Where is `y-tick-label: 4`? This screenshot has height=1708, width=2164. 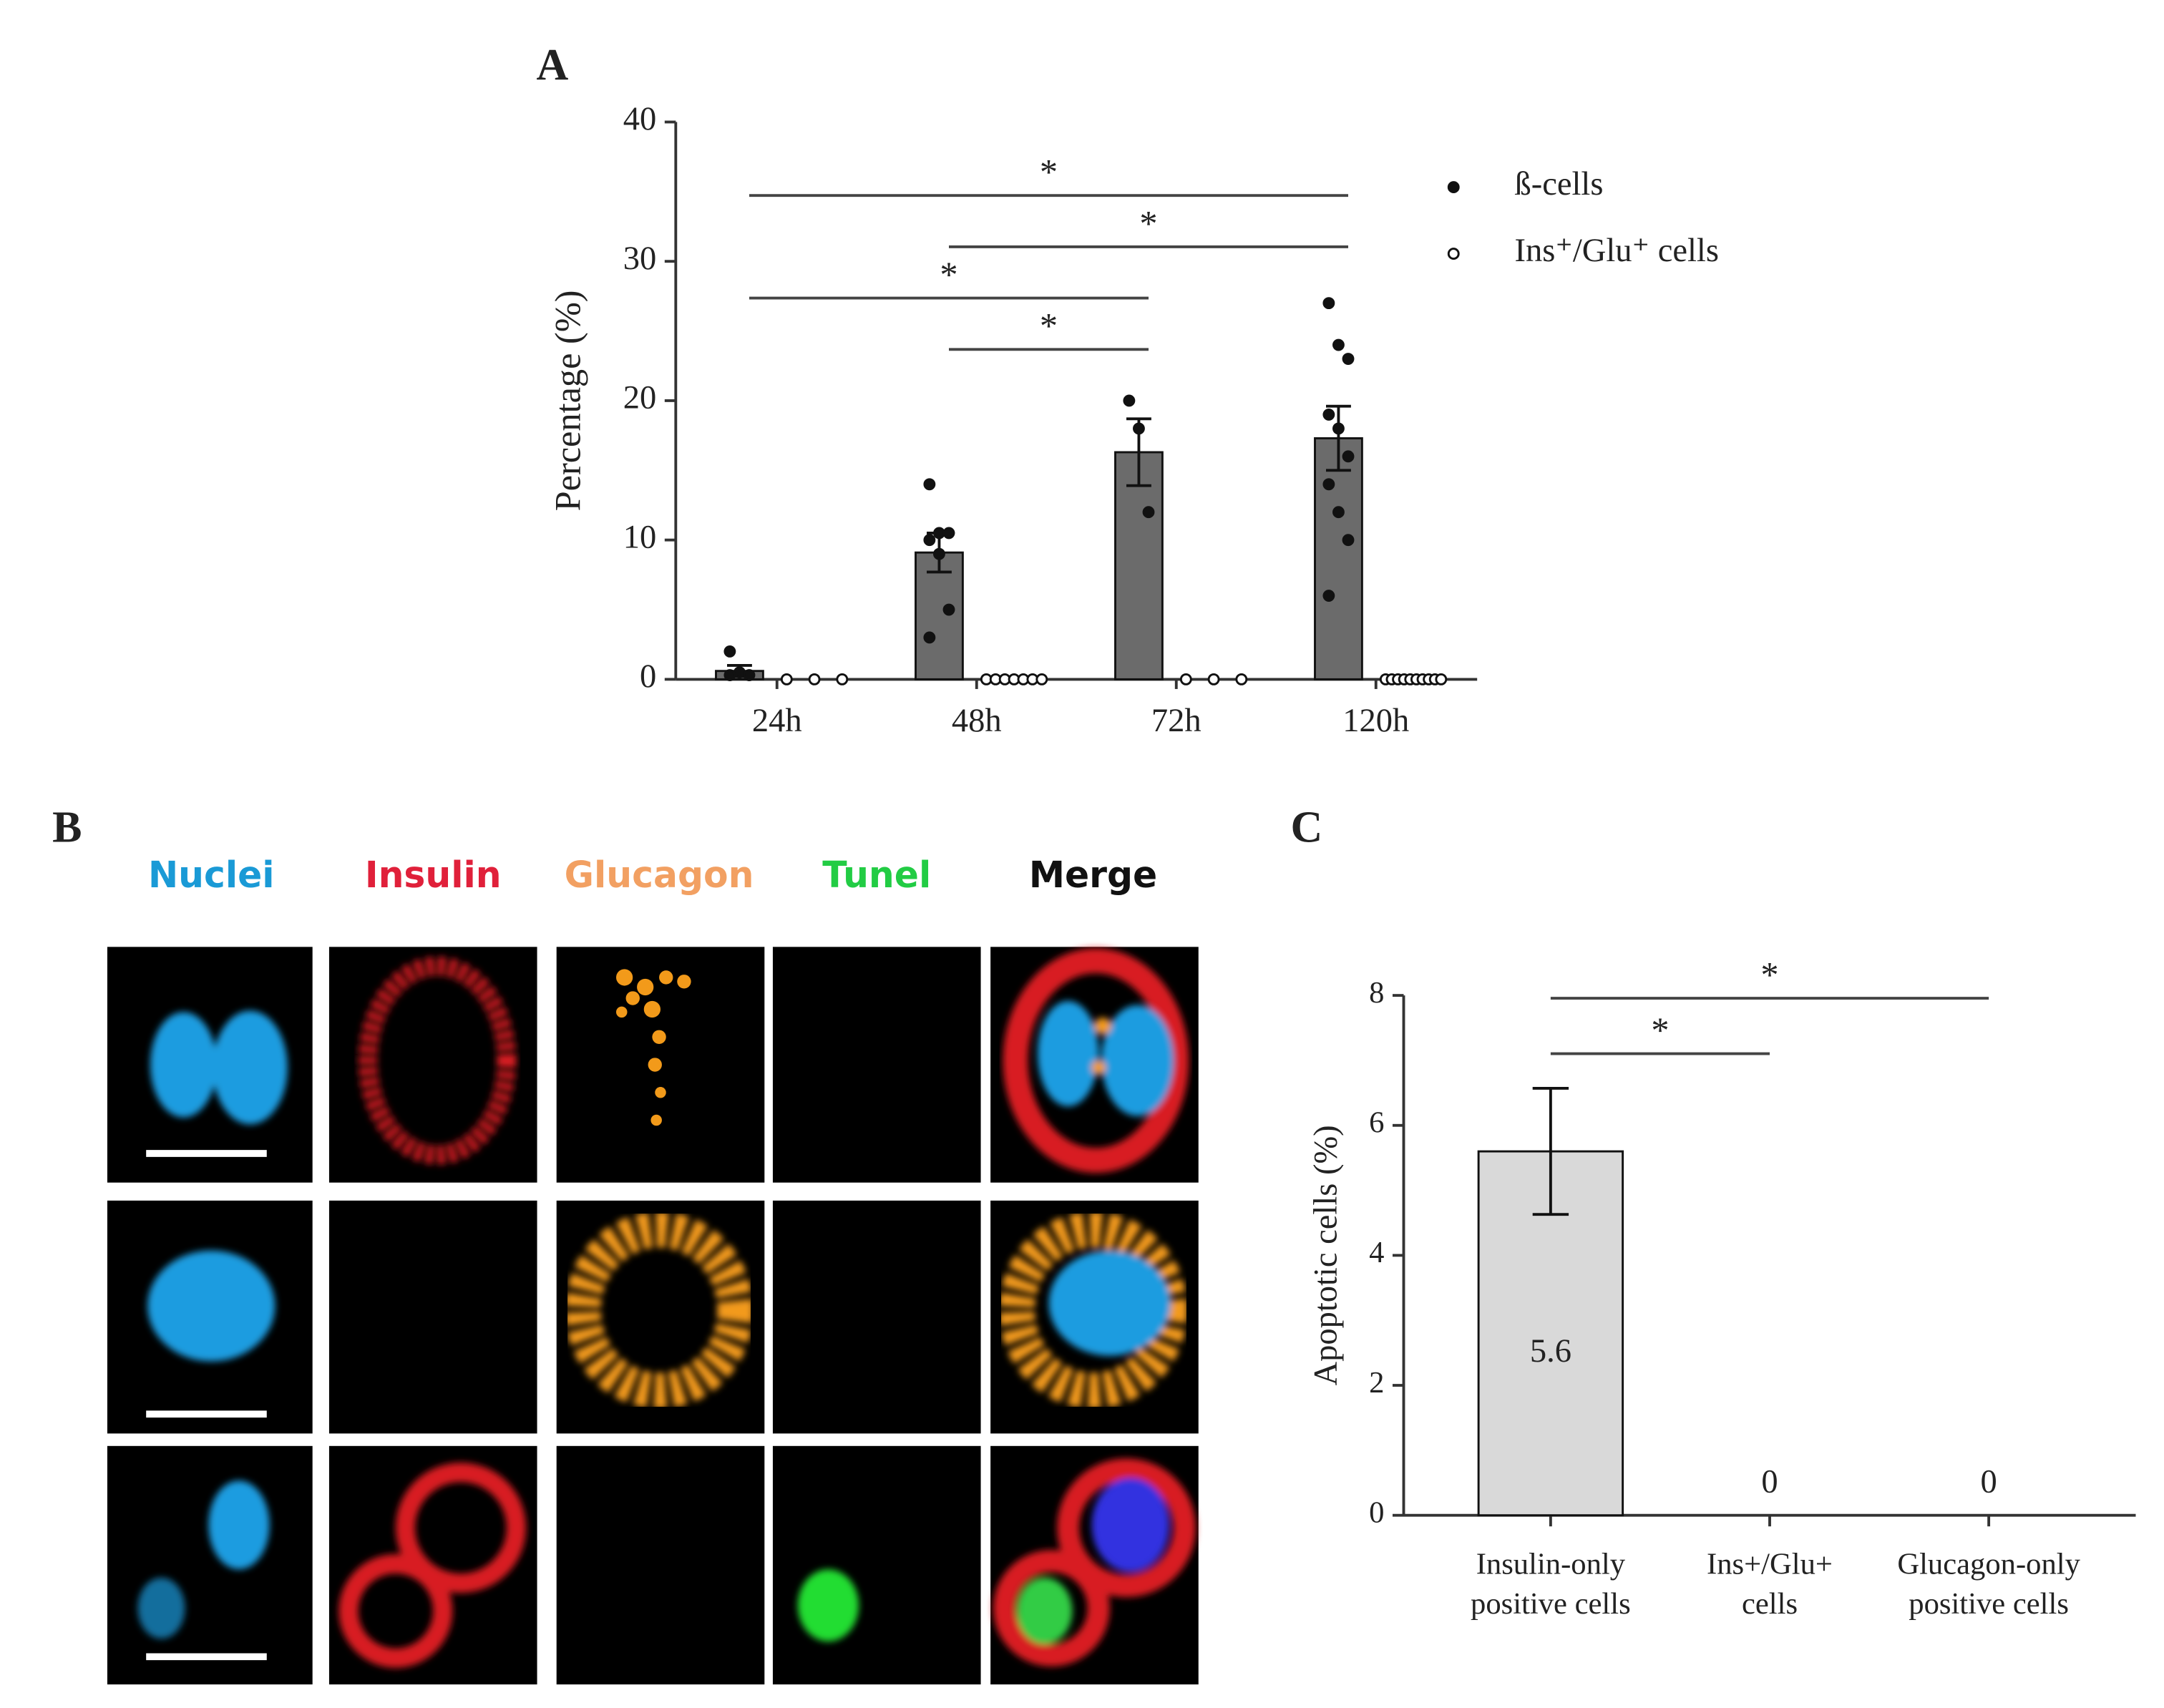
y-tick-label: 4 is located at coordinates (1376, 1252).